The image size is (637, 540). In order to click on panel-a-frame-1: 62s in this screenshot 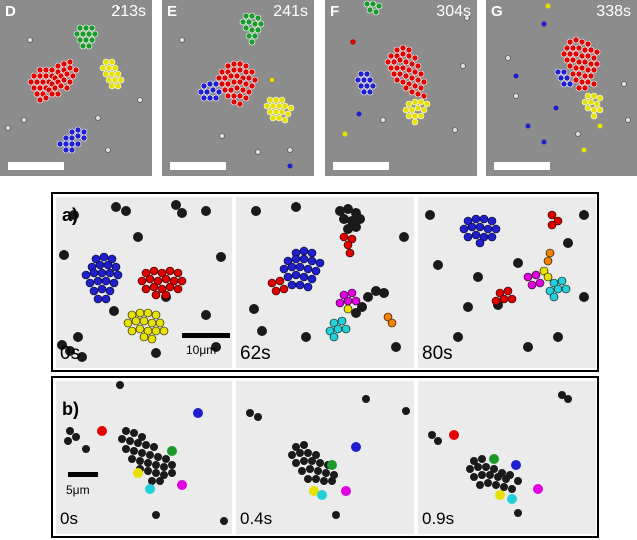, I will do `click(325, 282)`.